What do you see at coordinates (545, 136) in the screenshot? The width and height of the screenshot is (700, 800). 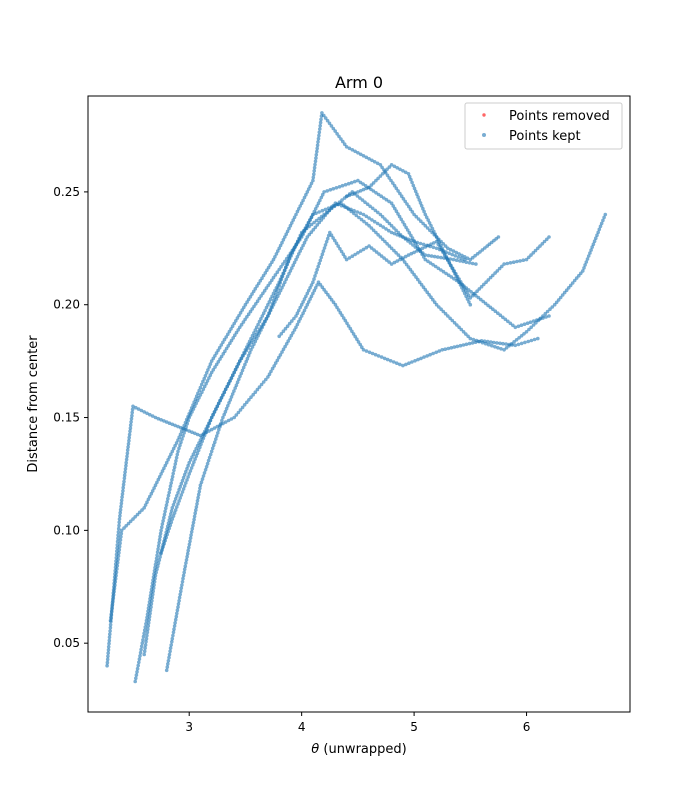 I see `legend-label-kept: Points kept` at bounding box center [545, 136].